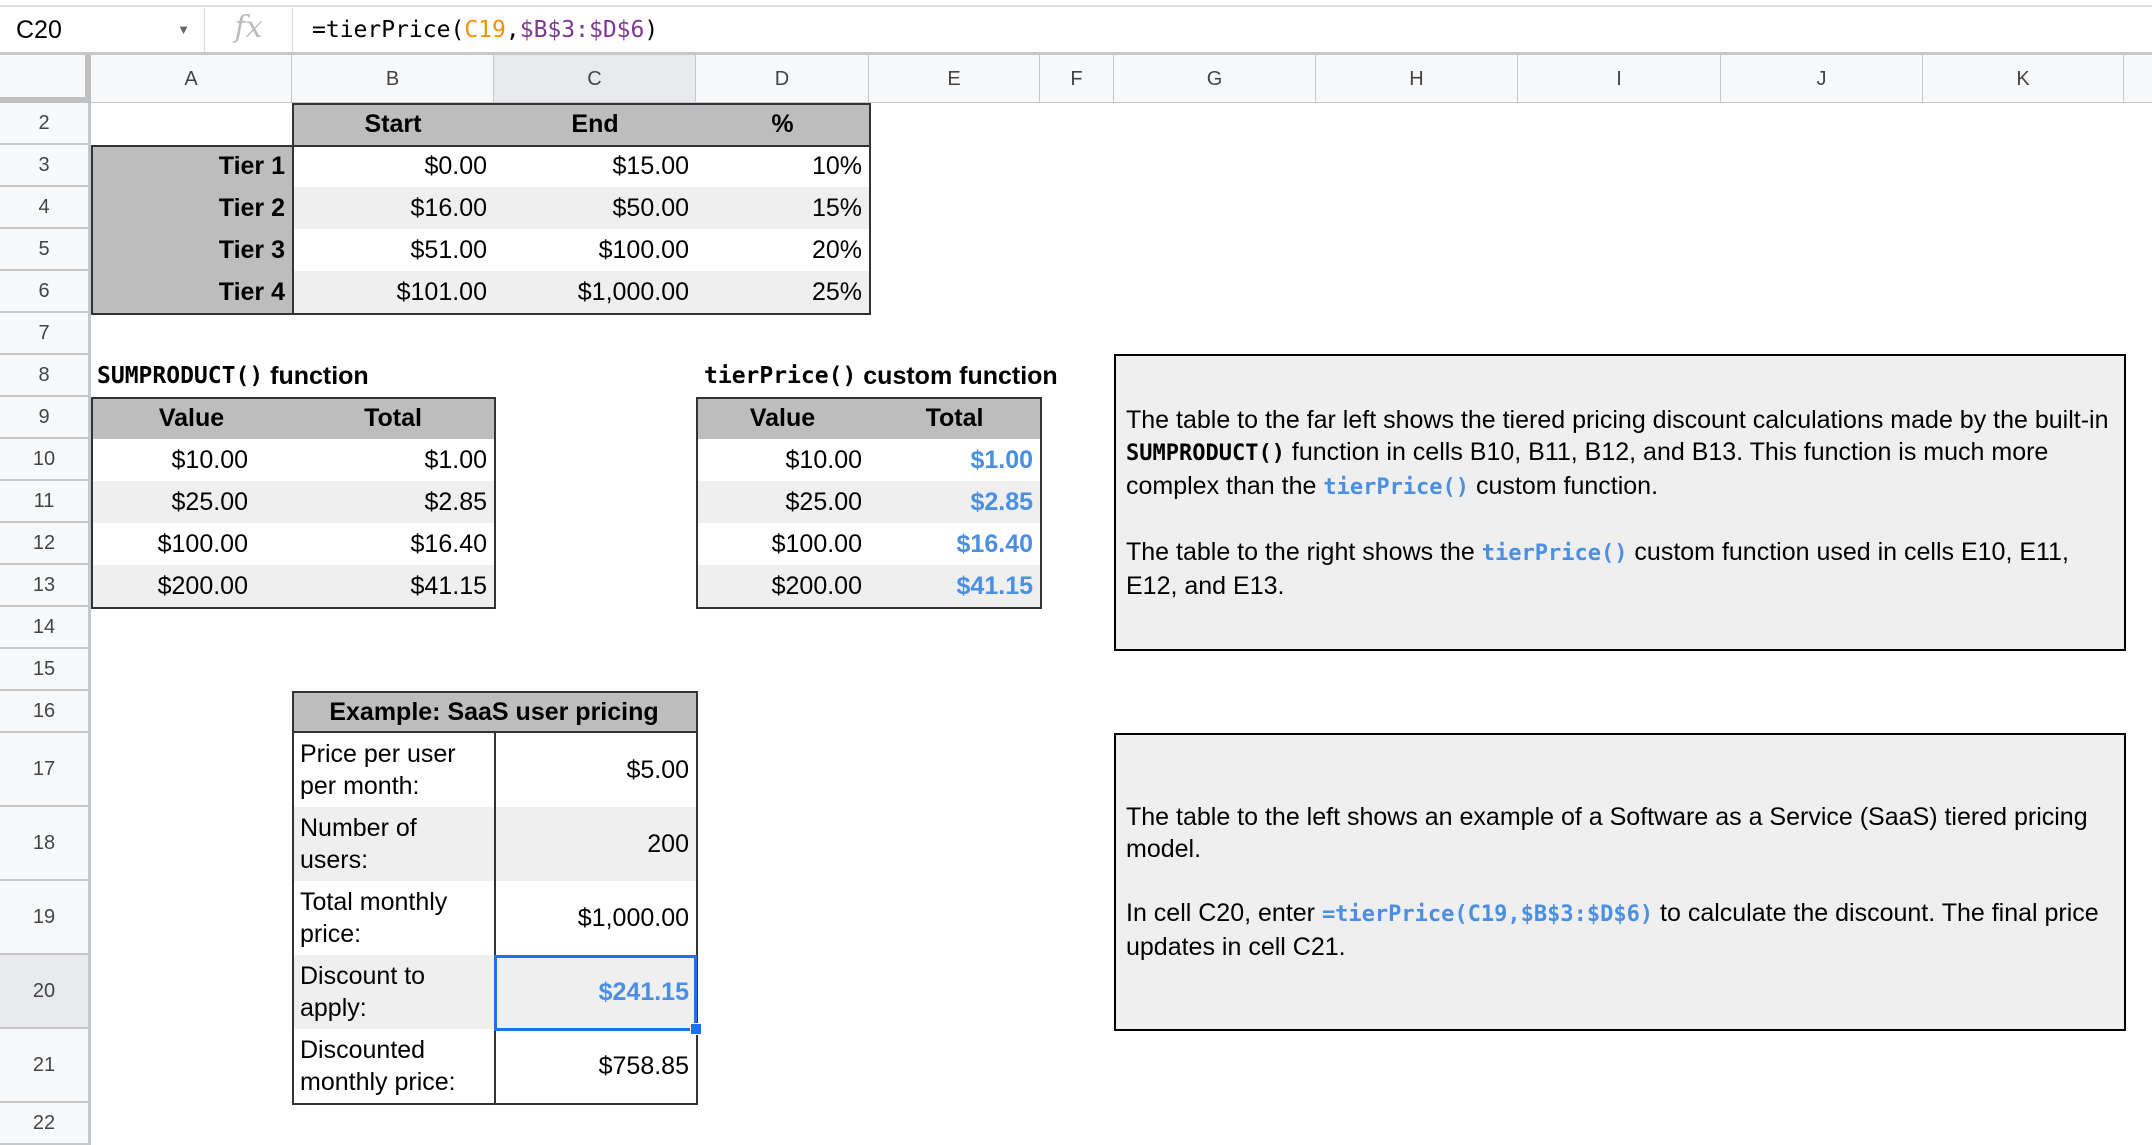 This screenshot has height=1145, width=2152. Describe the element at coordinates (994, 543) in the screenshot. I see `tierprice-total: $16.40` at that location.